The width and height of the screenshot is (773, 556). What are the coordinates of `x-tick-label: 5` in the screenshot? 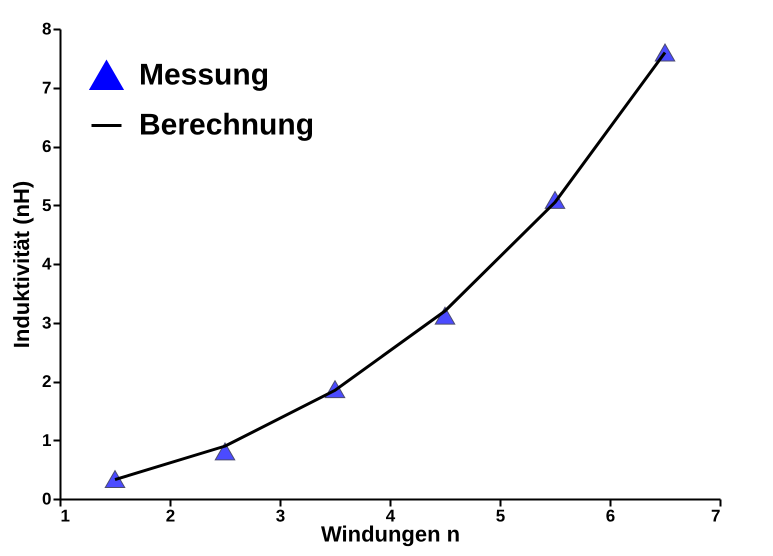 It's located at (501, 516).